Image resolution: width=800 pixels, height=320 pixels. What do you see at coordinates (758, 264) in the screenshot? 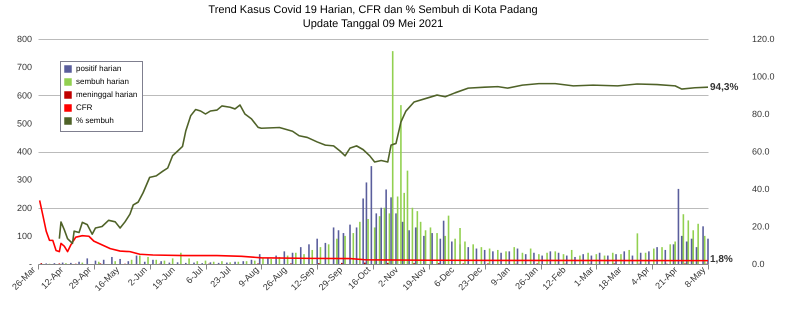
I see `y2-tick-label: 0.0` at bounding box center [758, 264].